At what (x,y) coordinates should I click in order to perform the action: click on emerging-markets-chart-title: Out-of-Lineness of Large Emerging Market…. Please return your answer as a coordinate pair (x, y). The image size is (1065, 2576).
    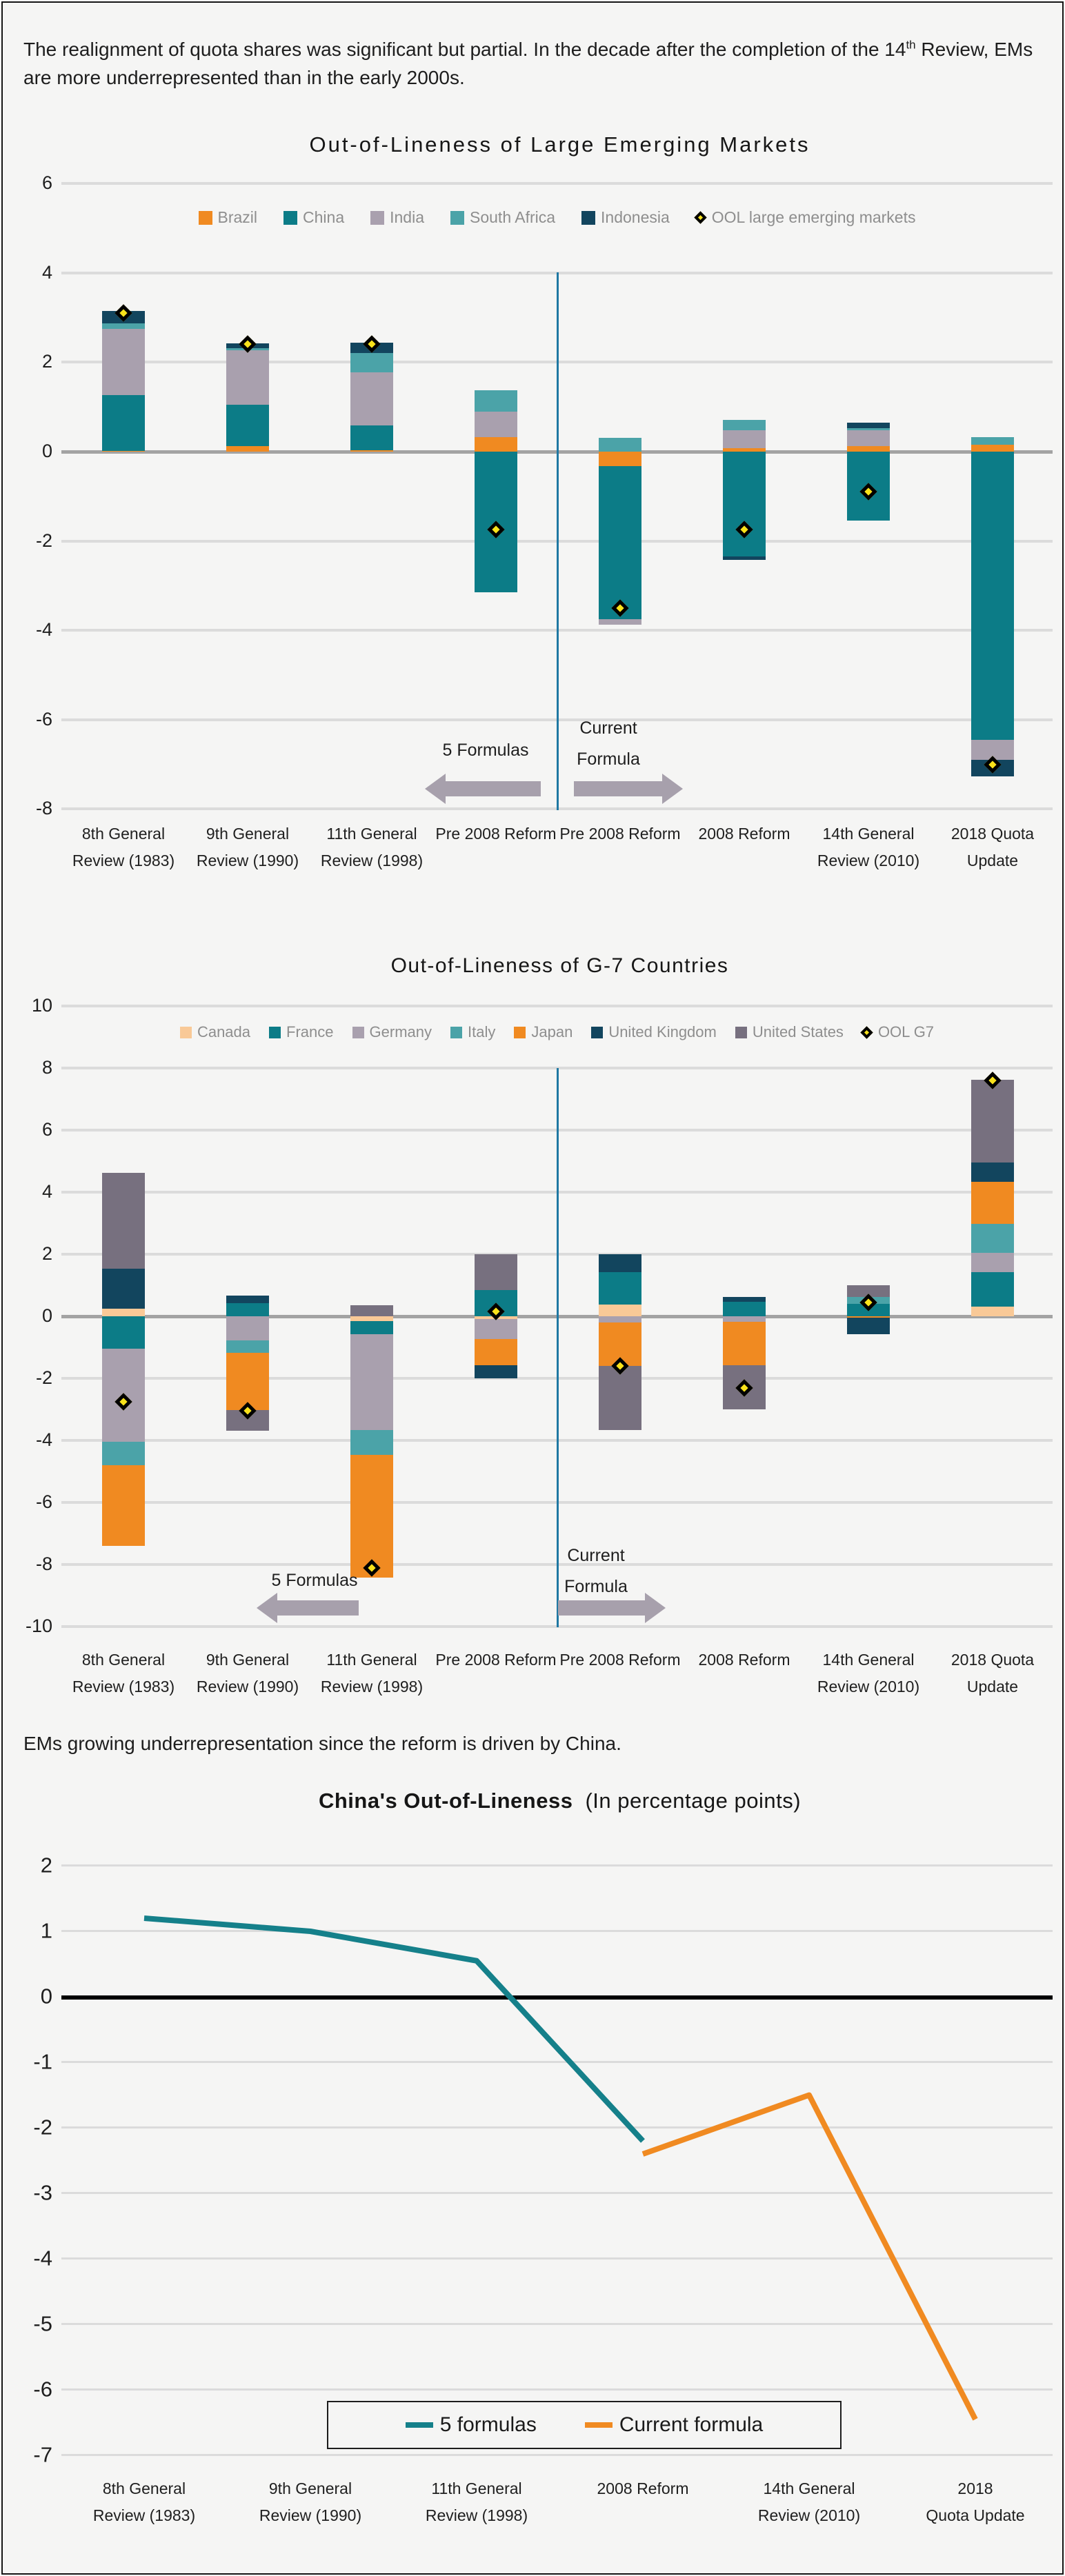
    Looking at the image, I should click on (559, 144).